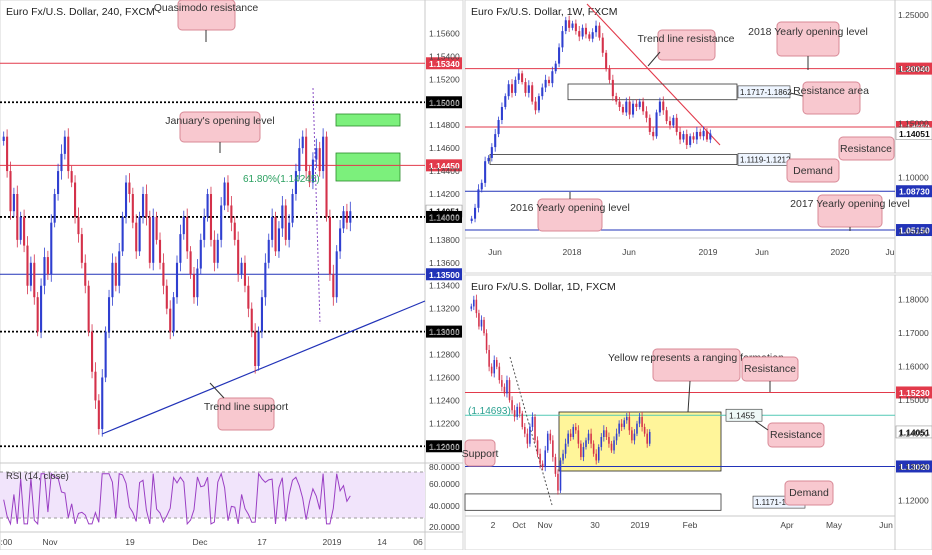 Image resolution: width=932 pixels, height=555 pixels. What do you see at coordinates (866, 148) in the screenshot?
I see `callout-resistance: Resistance` at bounding box center [866, 148].